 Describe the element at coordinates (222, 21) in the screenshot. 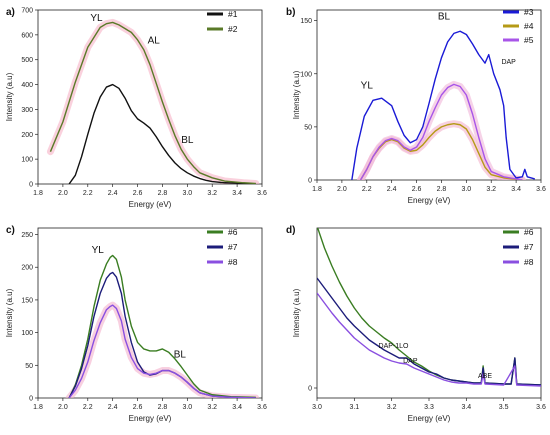

I see `legend: #1 #2` at that location.